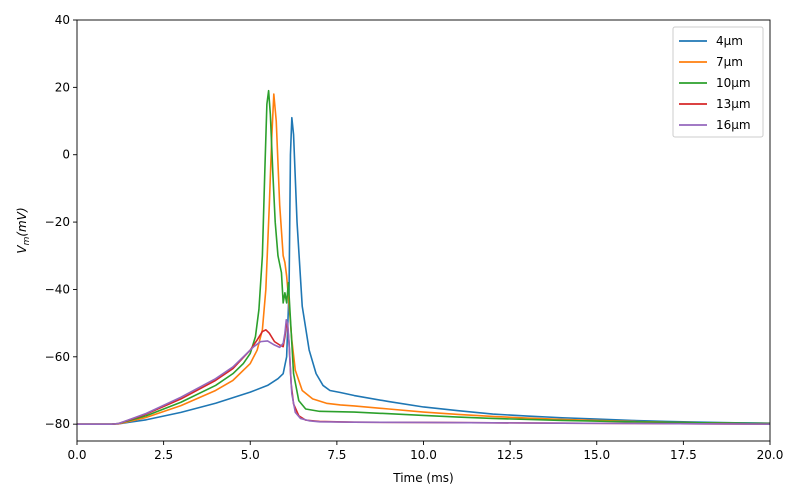 The image size is (800, 500). Describe the element at coordinates (729, 41) in the screenshot. I see `legend-label-0: 4μm` at that location.